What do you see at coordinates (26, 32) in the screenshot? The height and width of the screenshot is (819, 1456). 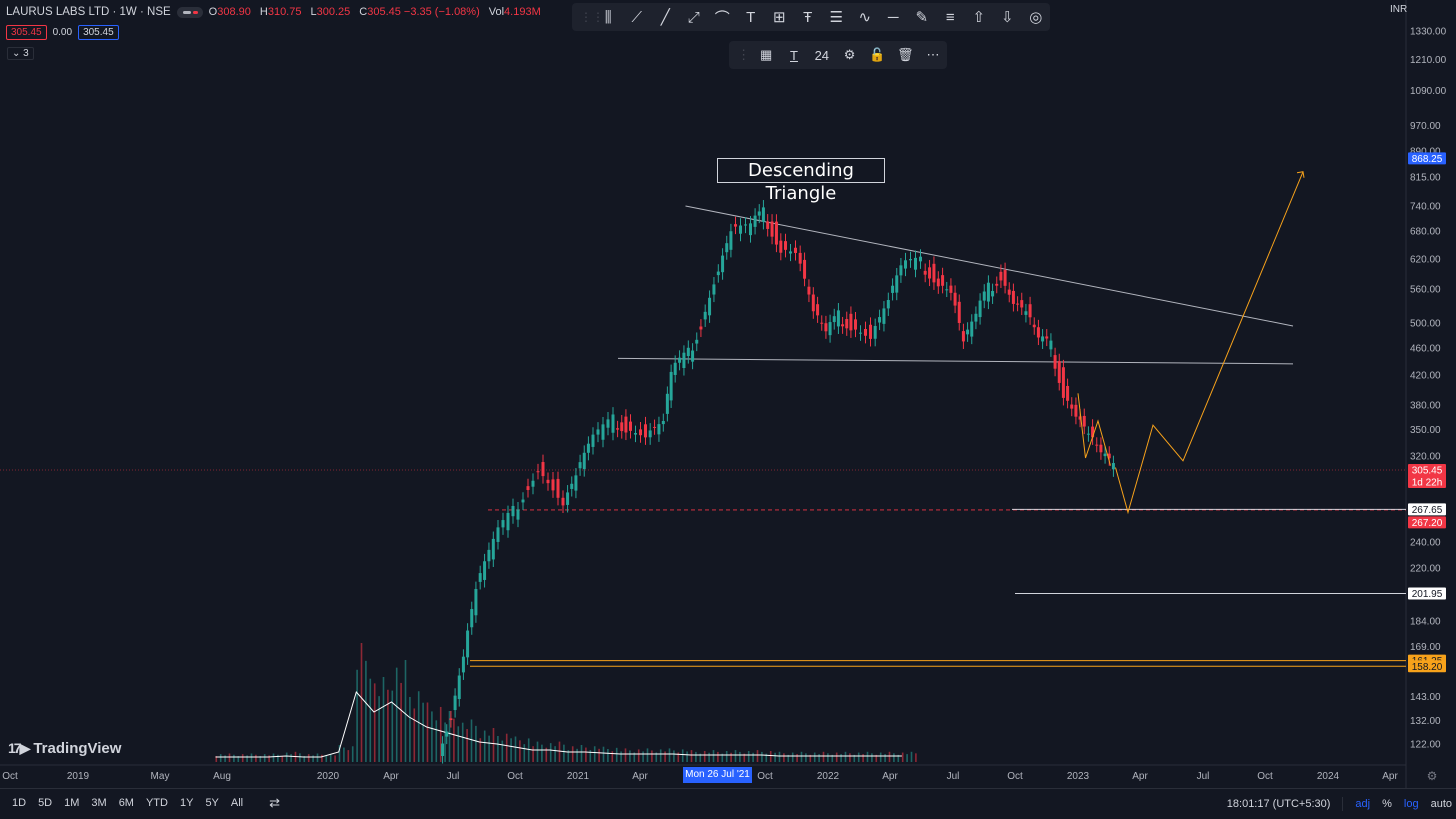 I see `sell-button: 305.45` at bounding box center [26, 32].